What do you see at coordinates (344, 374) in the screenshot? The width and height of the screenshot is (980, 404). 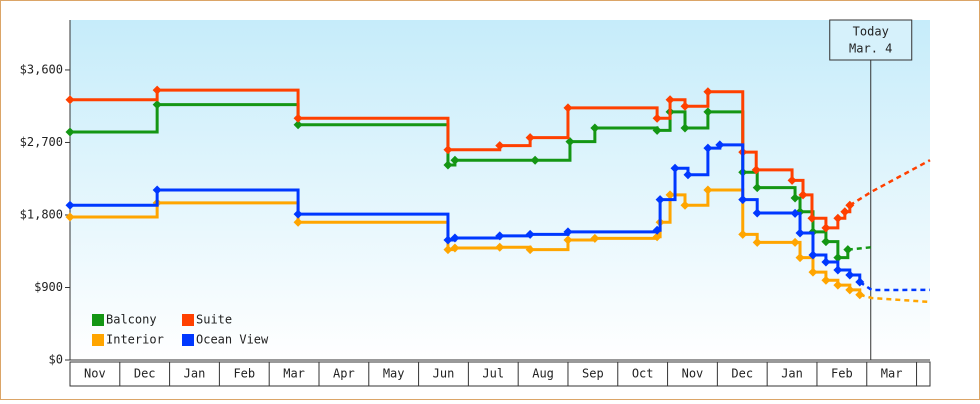 I see `x-tick-label: Apr` at bounding box center [344, 374].